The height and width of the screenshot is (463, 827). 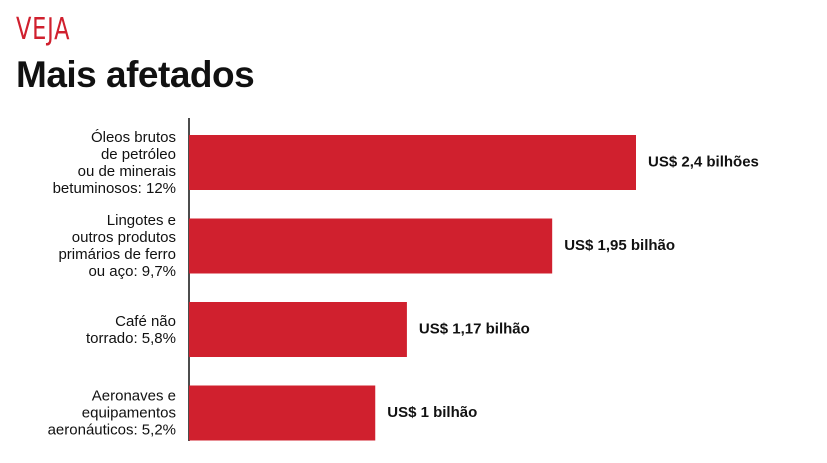 I want to click on value-label: US$ 1 bilhão, so click(x=432, y=412).